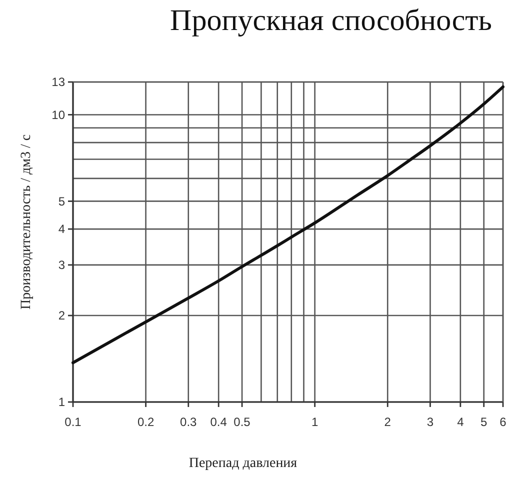 The width and height of the screenshot is (520, 485). I want to click on x-tick-label: 0.4, so click(219, 422).